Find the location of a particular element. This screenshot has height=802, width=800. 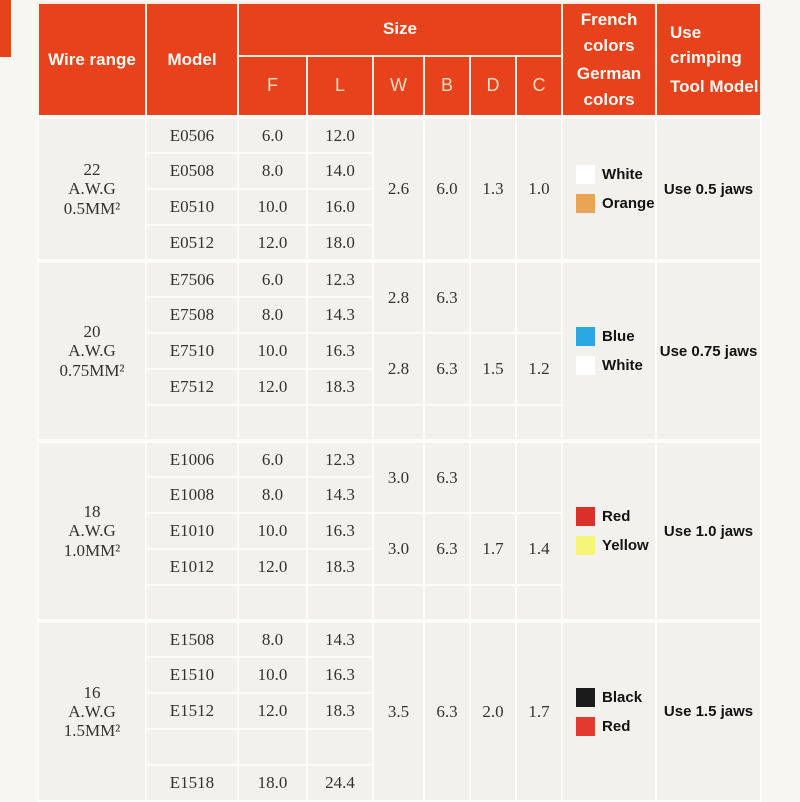

table-row: E1512 12.0 18.3 is located at coordinates (399, 711).